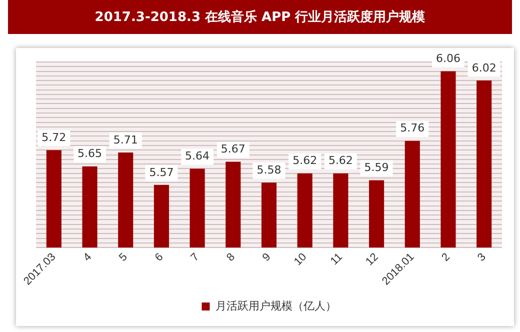 This screenshot has height=332, width=520. I want to click on x-tick-label: 5, so click(123, 257).